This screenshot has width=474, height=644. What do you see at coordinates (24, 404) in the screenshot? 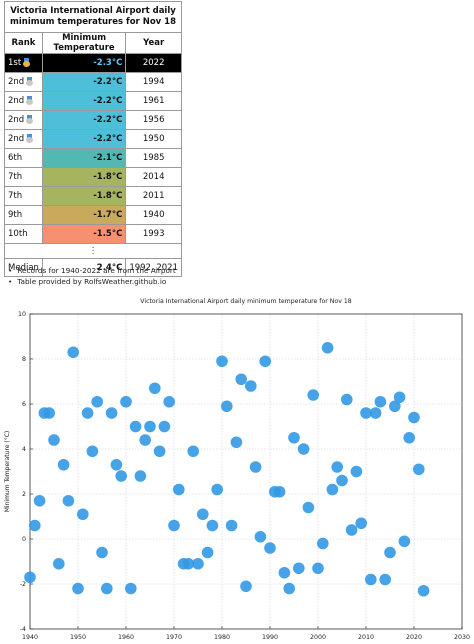
I see `y-tick-label: 6` at bounding box center [24, 404].